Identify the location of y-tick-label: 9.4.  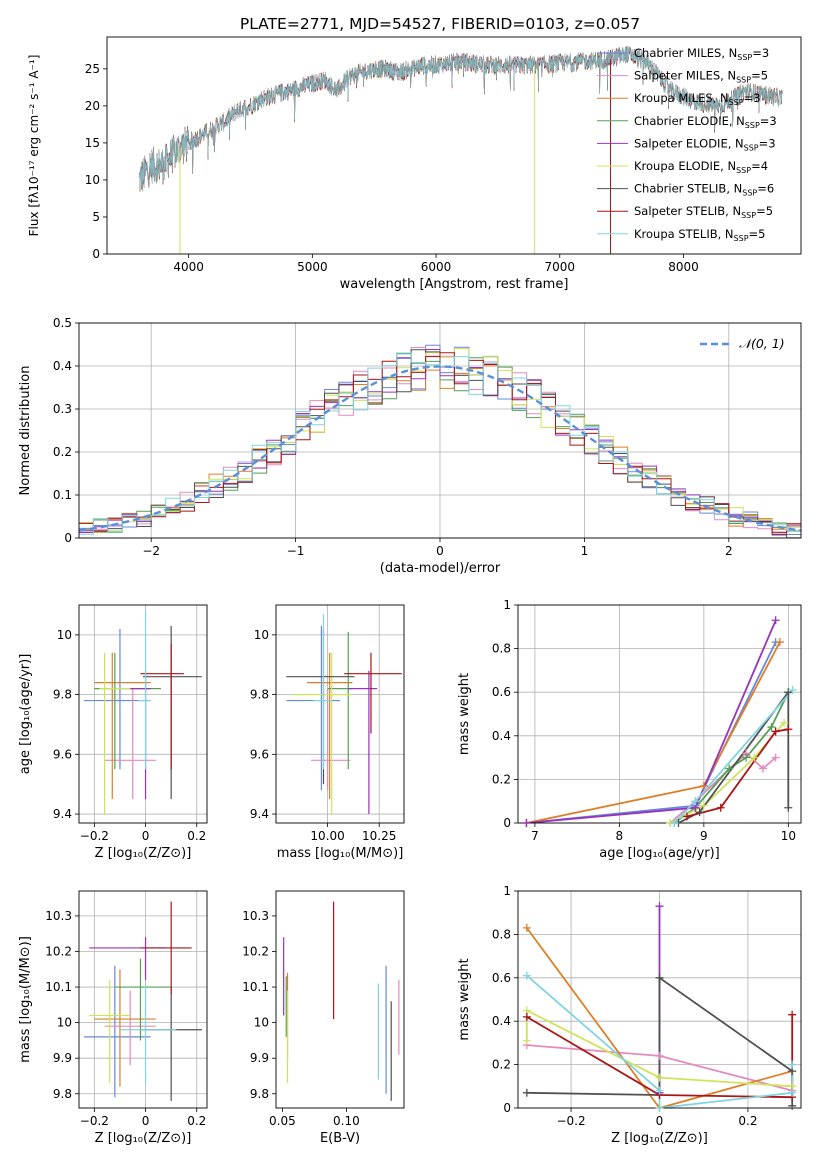
(259, 814).